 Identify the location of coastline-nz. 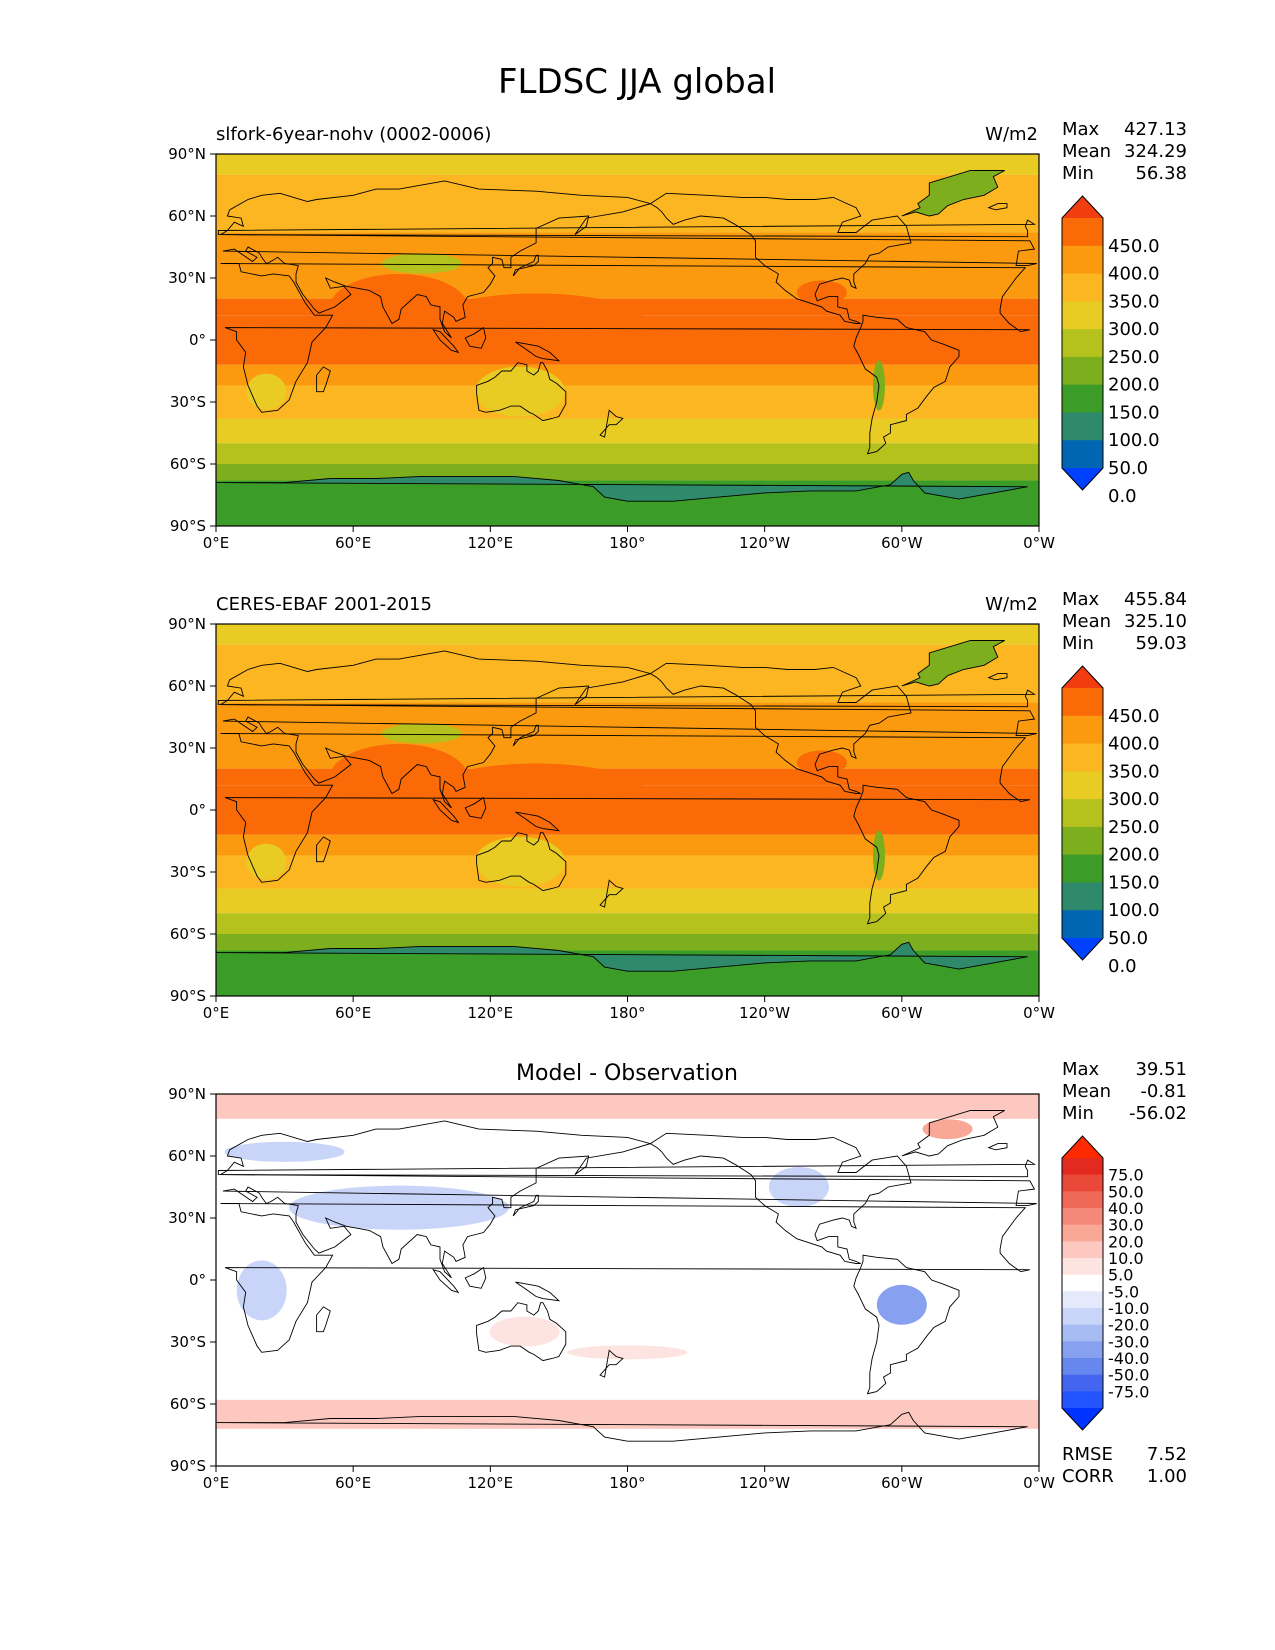
(611, 1363).